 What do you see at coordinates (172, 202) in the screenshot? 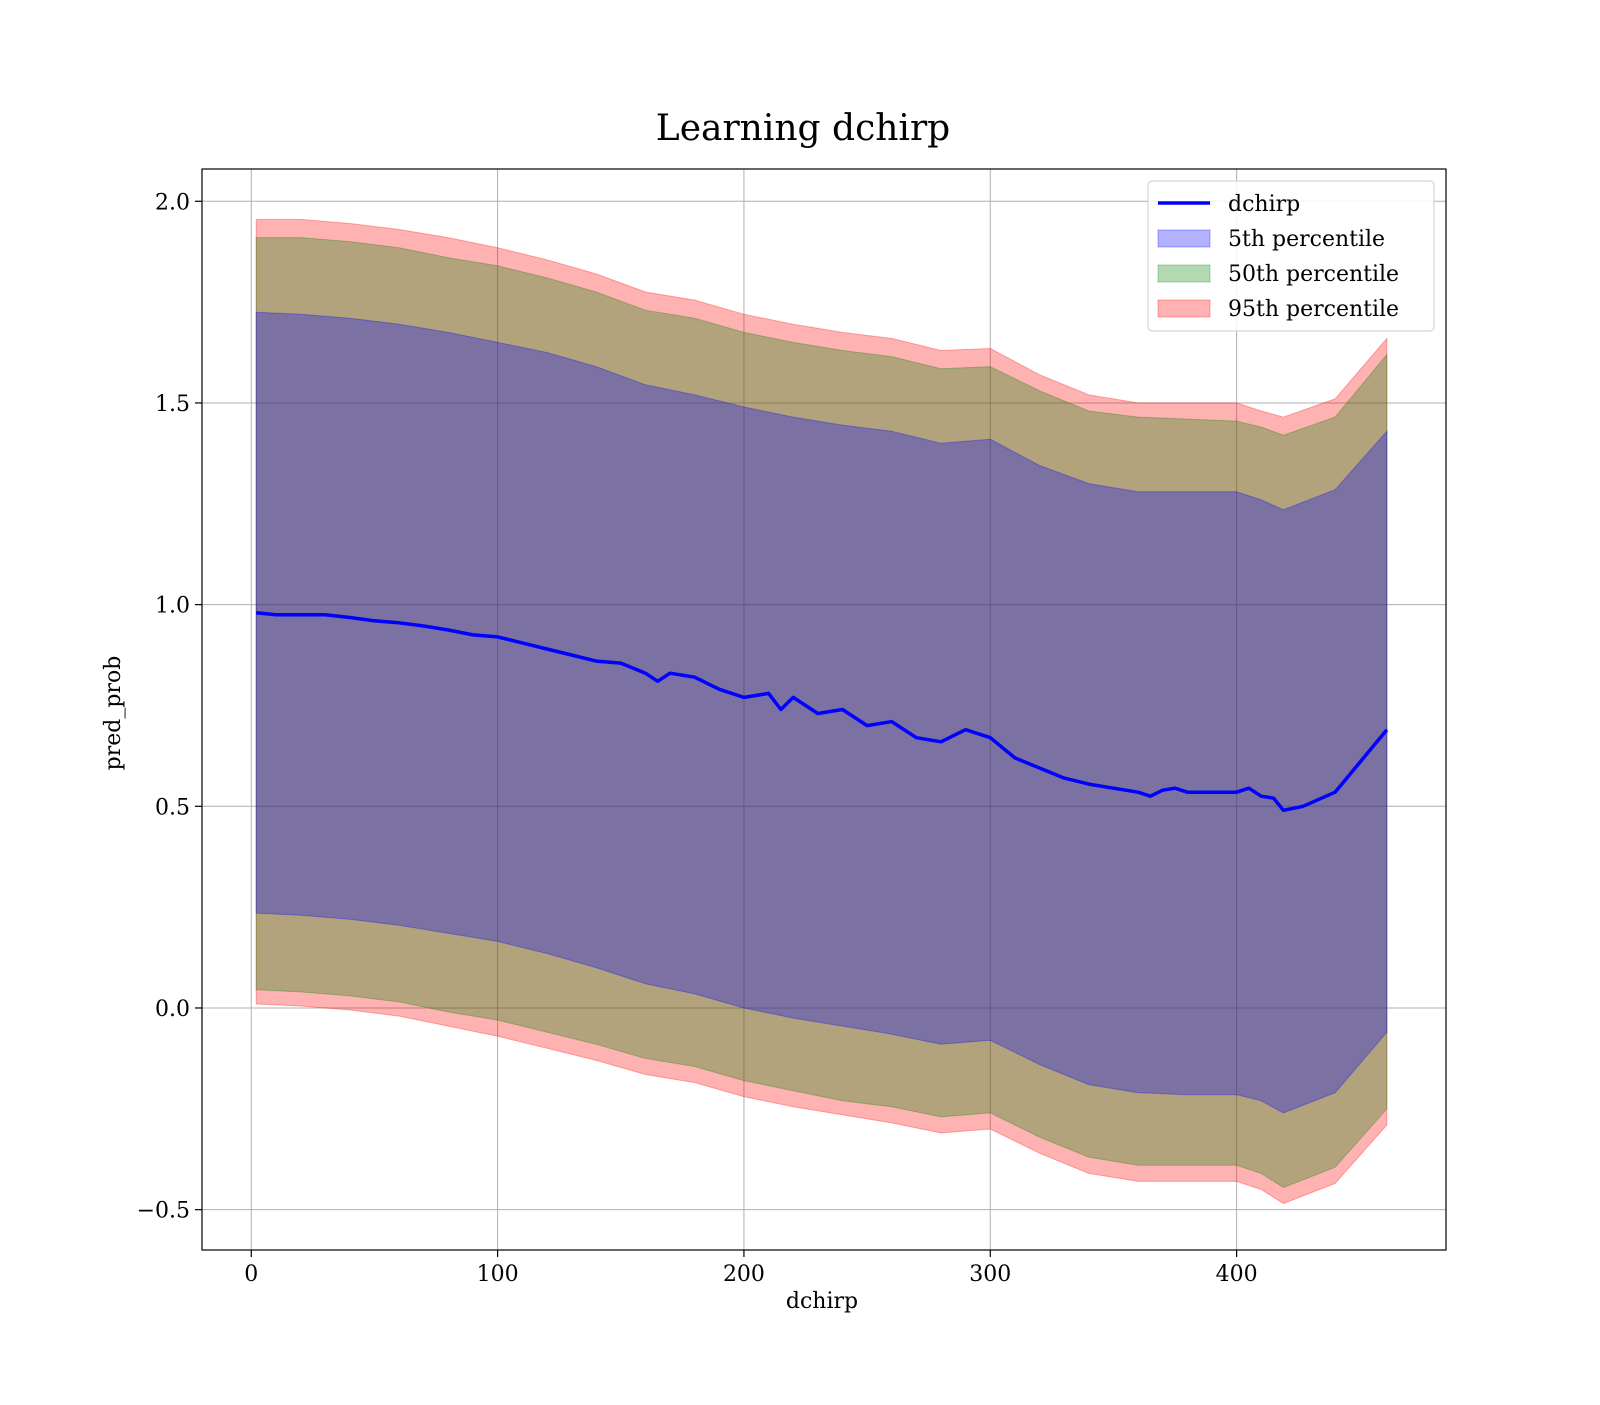
I see `y-tick-label-5: 2.0` at bounding box center [172, 202].